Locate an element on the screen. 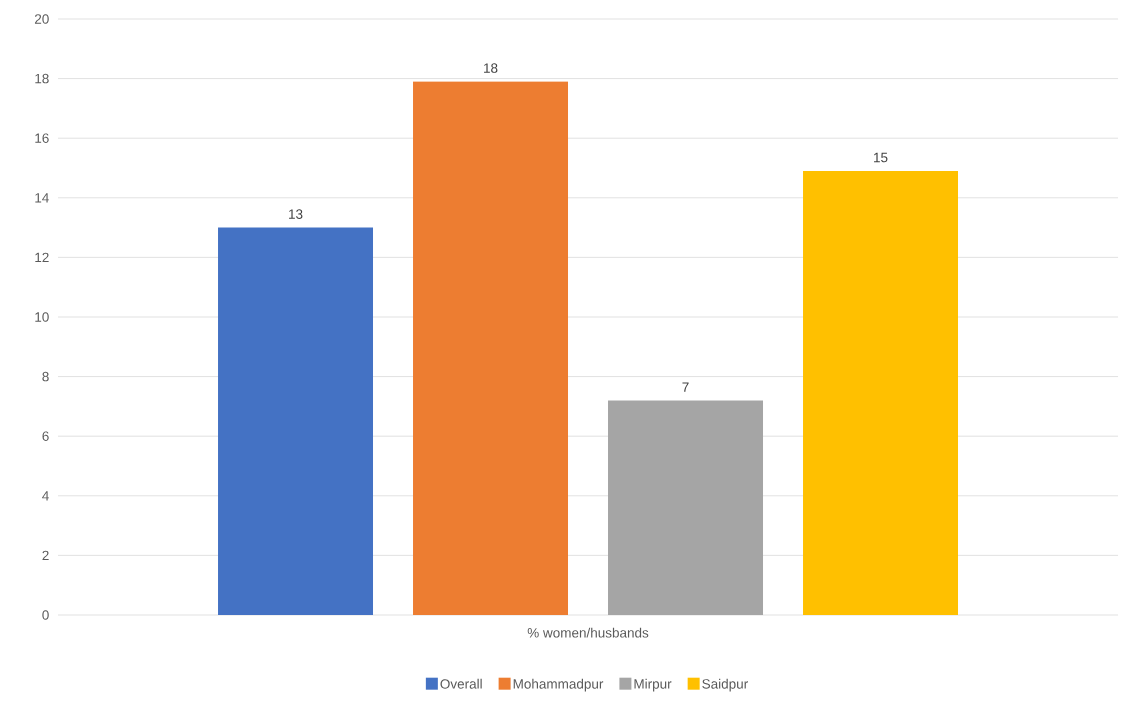 Image resolution: width=1129 pixels, height=711 pixels. y-tick-label: 0 is located at coordinates (45, 615).